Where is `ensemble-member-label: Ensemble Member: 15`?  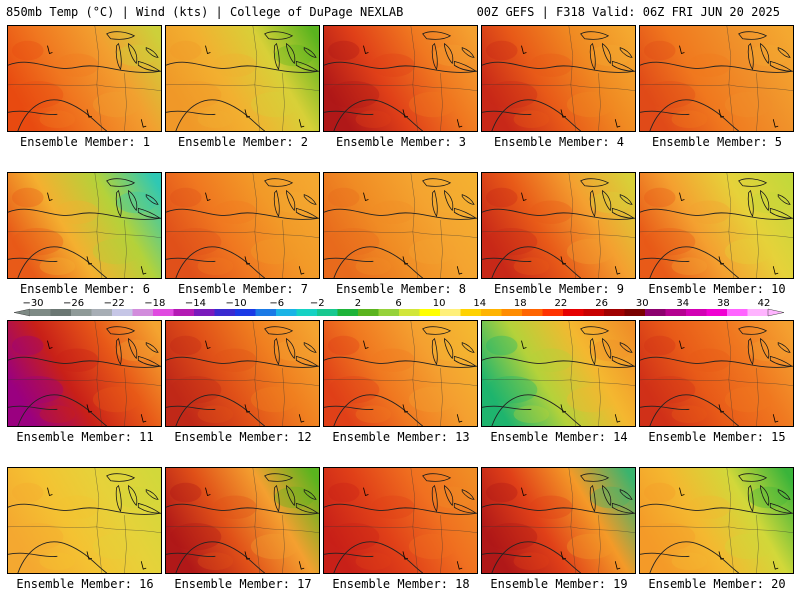
ensemble-member-label: Ensemble Member: 15 is located at coordinates (717, 437).